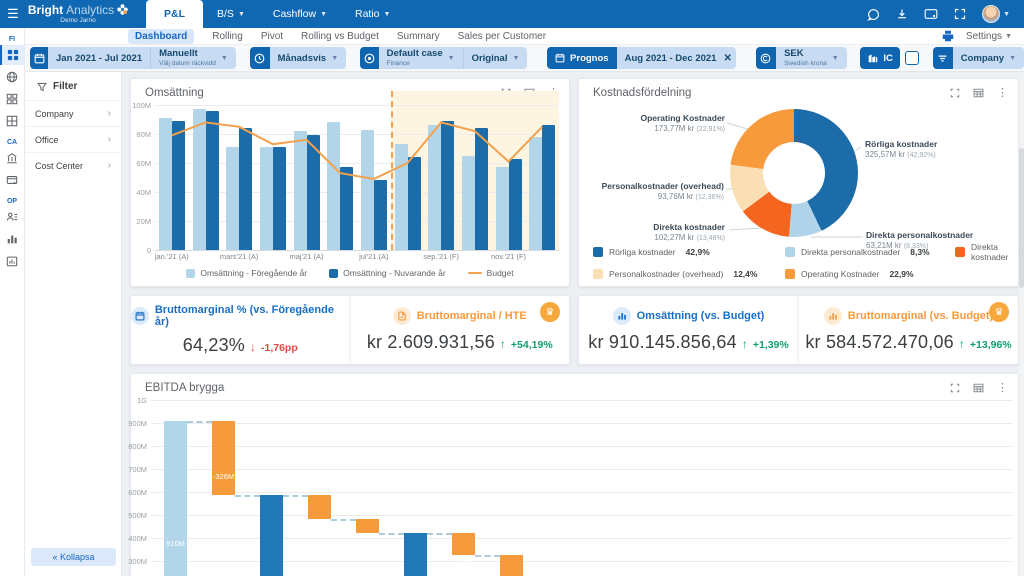  What do you see at coordinates (78, 14) in the screenshot?
I see `brand-logo: Bright Analytics Demo Jarno` at bounding box center [78, 14].